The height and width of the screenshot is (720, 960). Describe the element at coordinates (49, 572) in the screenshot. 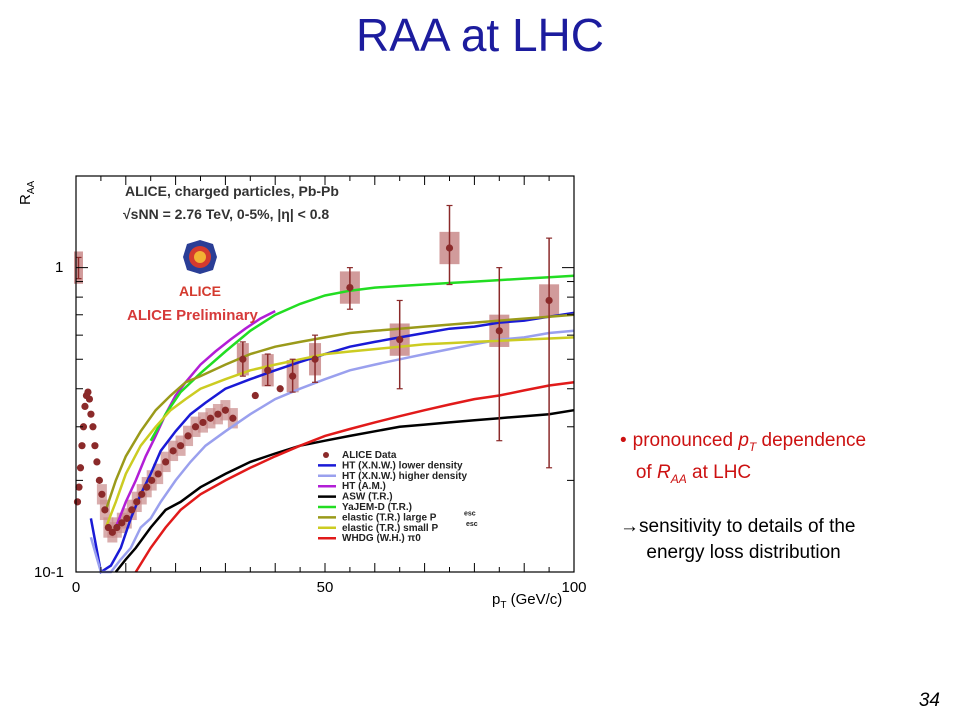

I see `y-tick-01: 10-1` at that location.